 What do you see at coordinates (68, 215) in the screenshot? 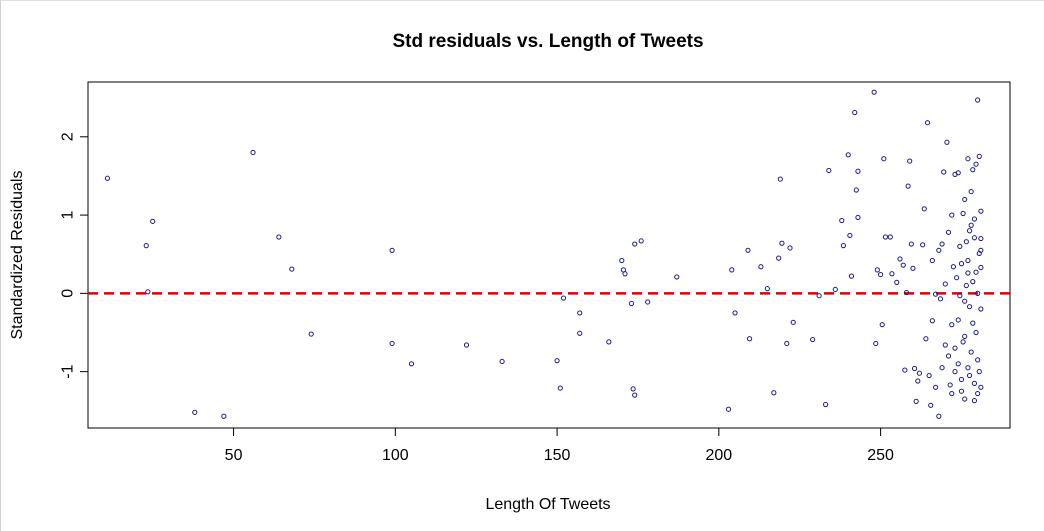
I see `y-tick-label-2: 1` at bounding box center [68, 215].